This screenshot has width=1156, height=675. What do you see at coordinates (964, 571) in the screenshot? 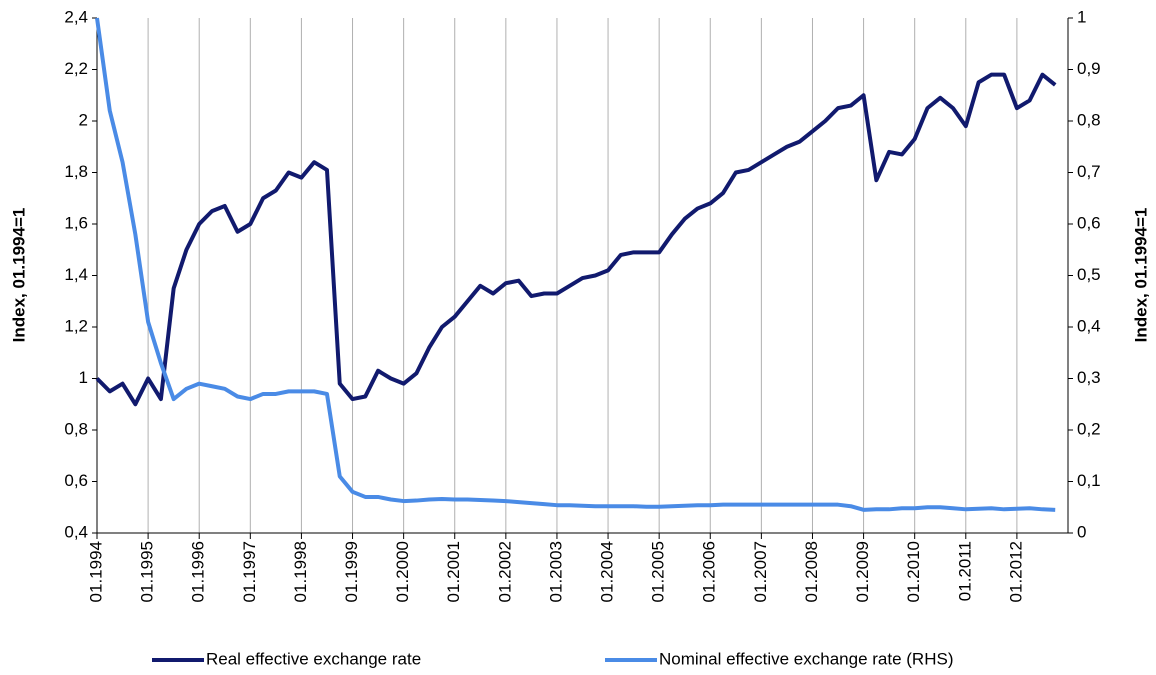
I see `x-tick-label: 01.2011` at bounding box center [964, 571].